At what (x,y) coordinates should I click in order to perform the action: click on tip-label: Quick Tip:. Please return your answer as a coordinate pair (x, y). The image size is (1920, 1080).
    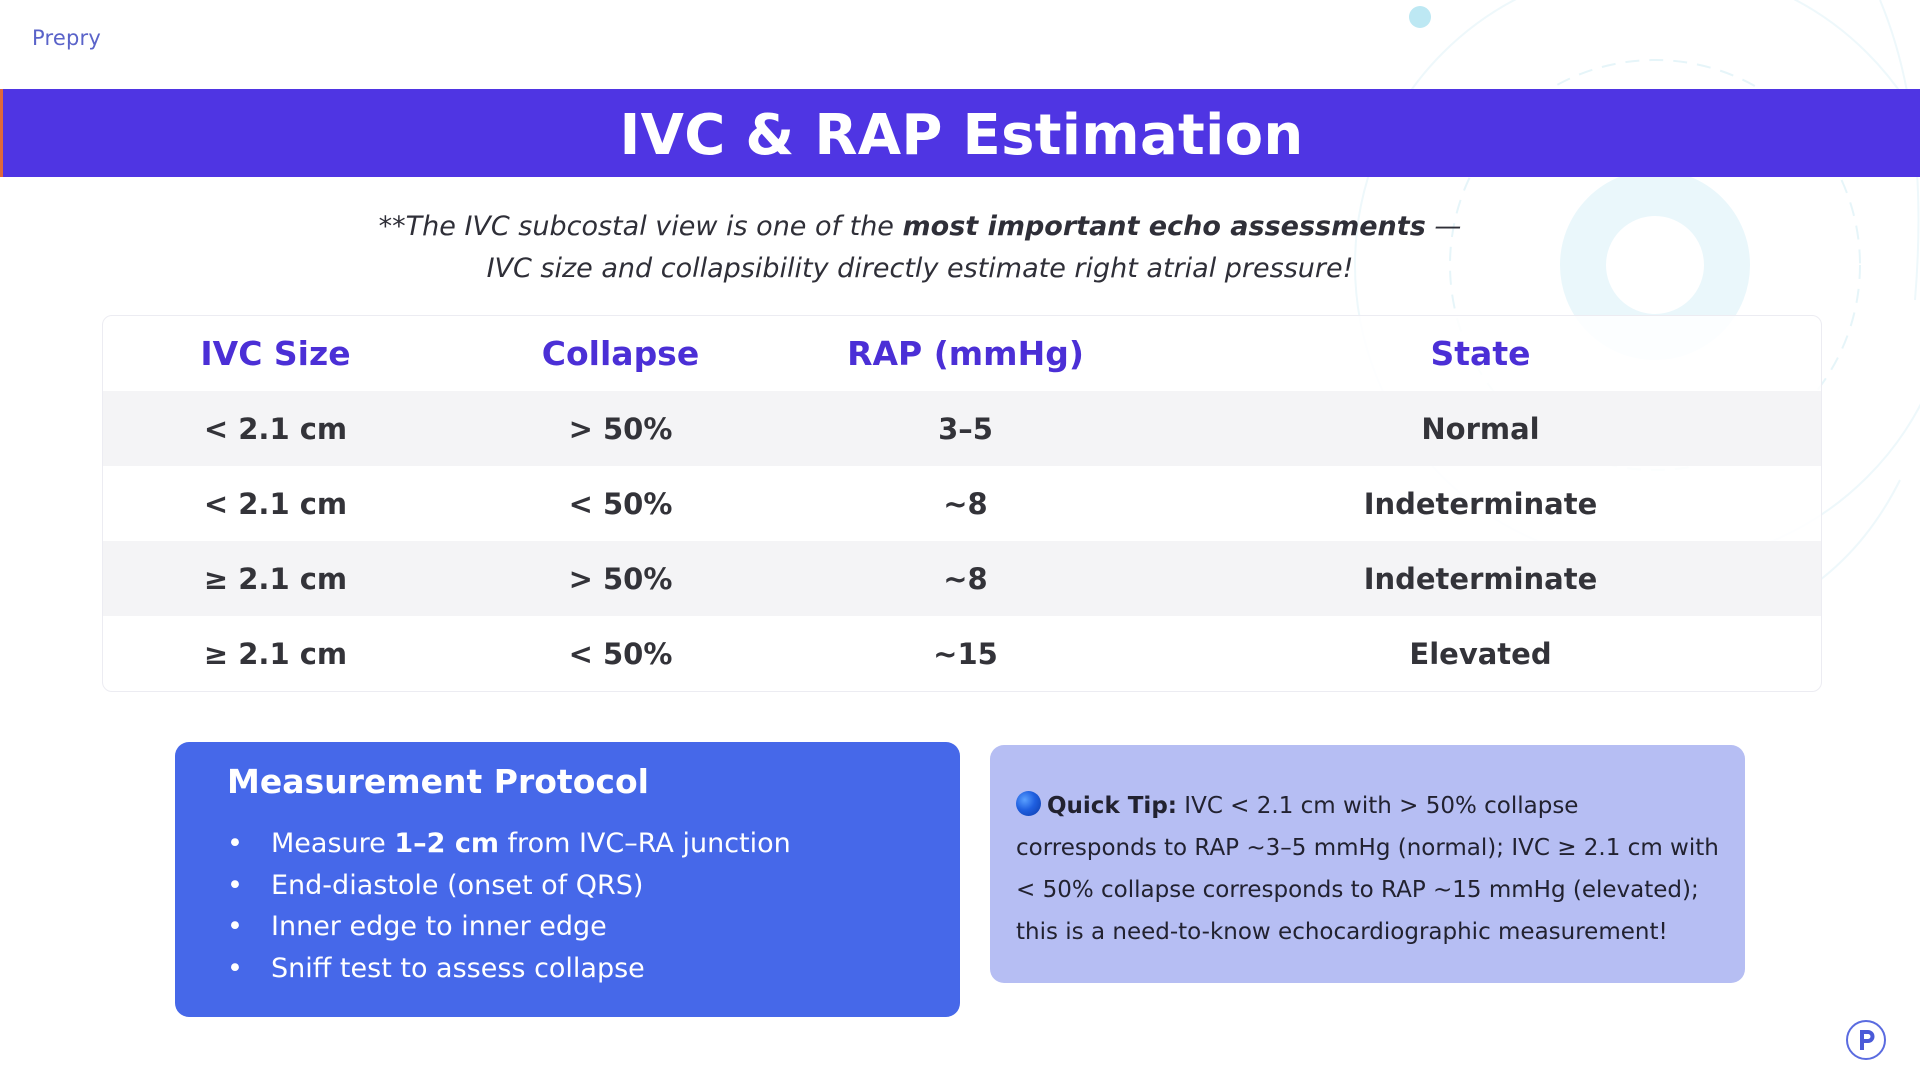
    Looking at the image, I should click on (1112, 806).